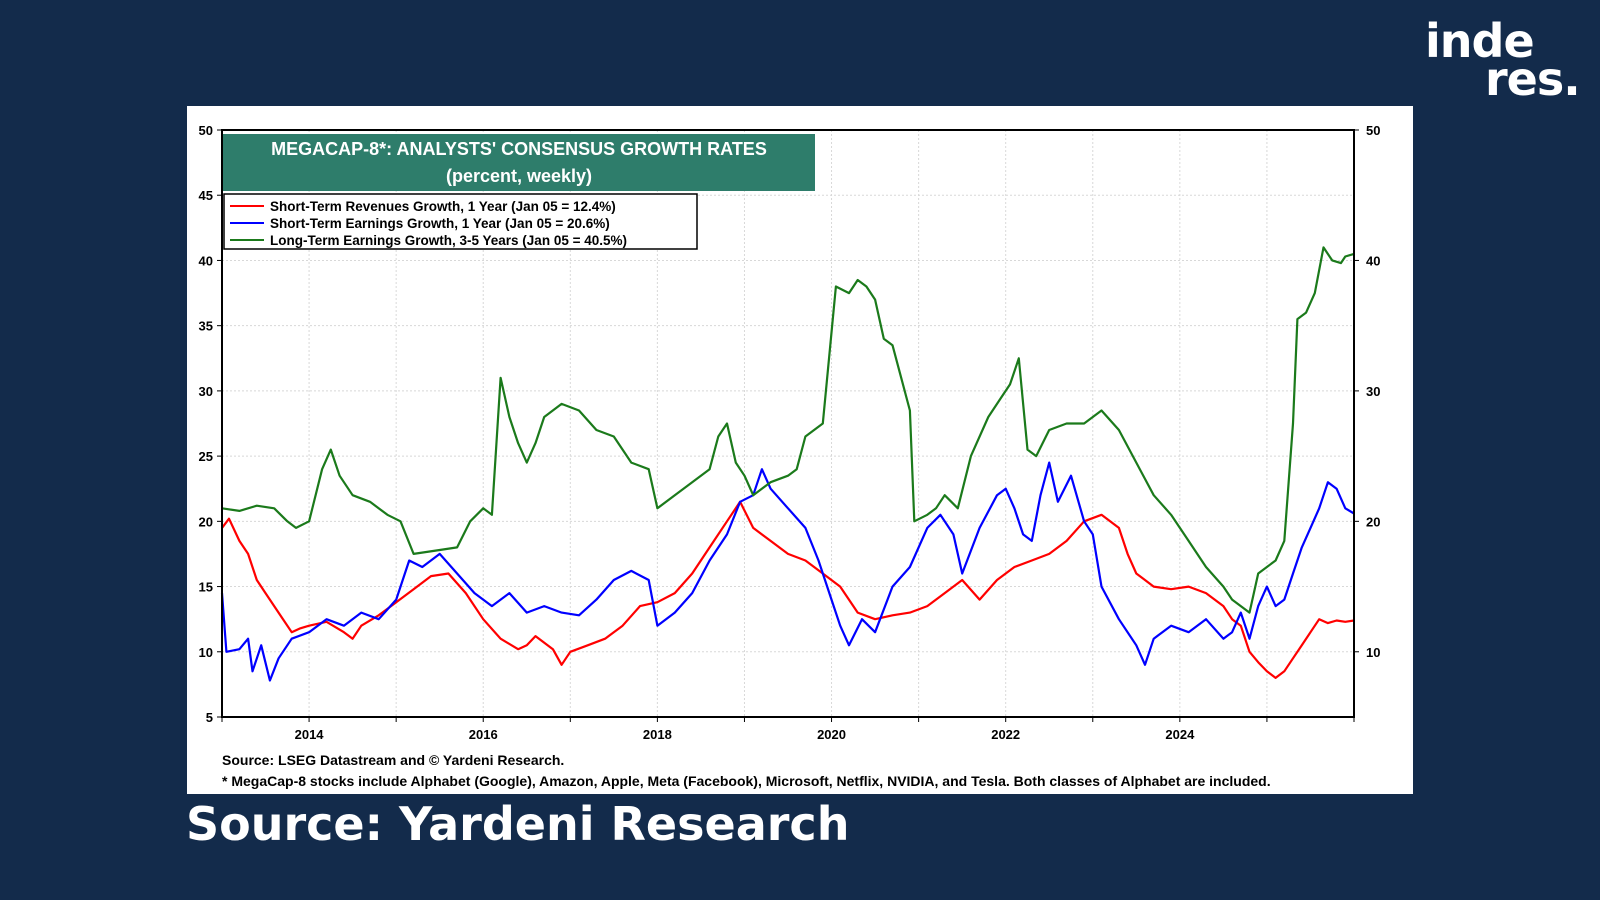  I want to click on x-tick-label: 2014, so click(310, 734).